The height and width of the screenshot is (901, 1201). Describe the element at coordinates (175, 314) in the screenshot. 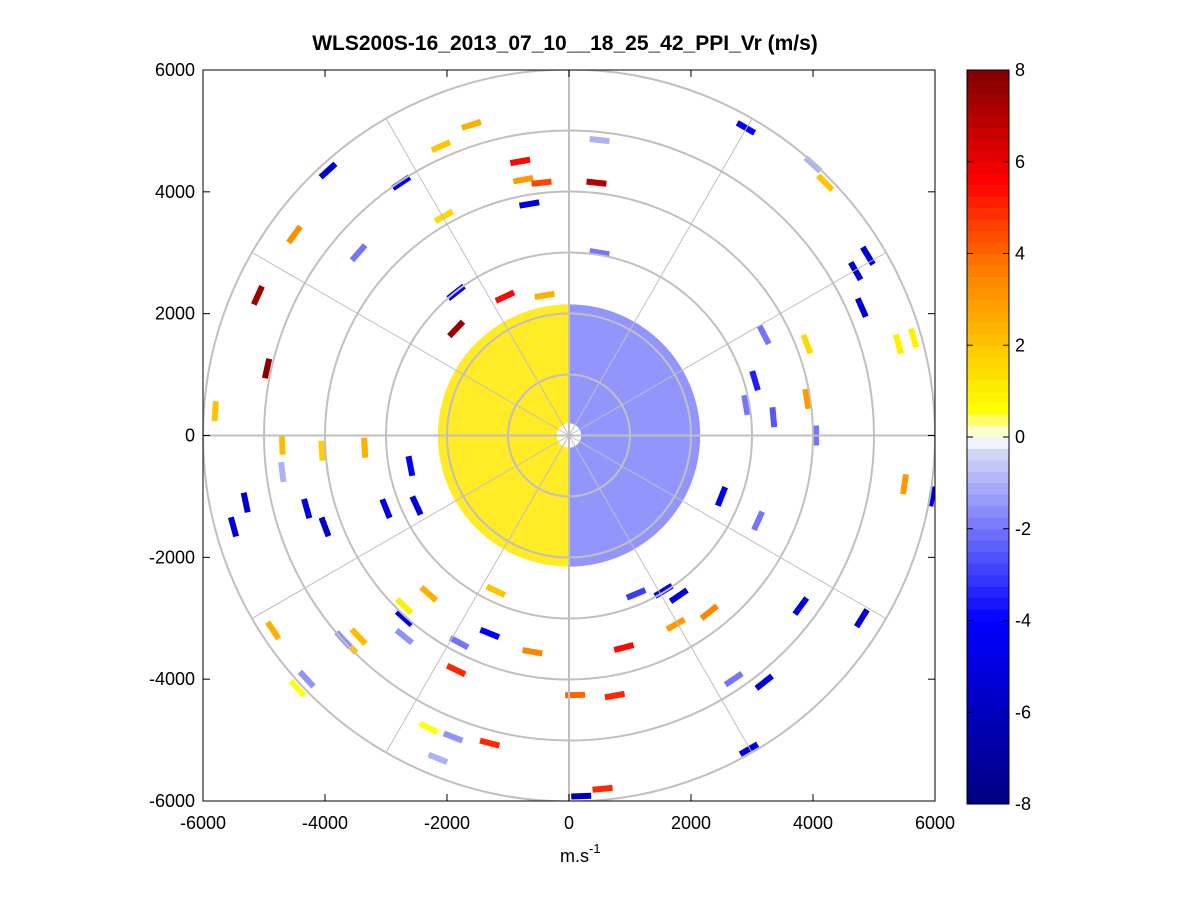

I see `y-tick-label: 2000` at that location.